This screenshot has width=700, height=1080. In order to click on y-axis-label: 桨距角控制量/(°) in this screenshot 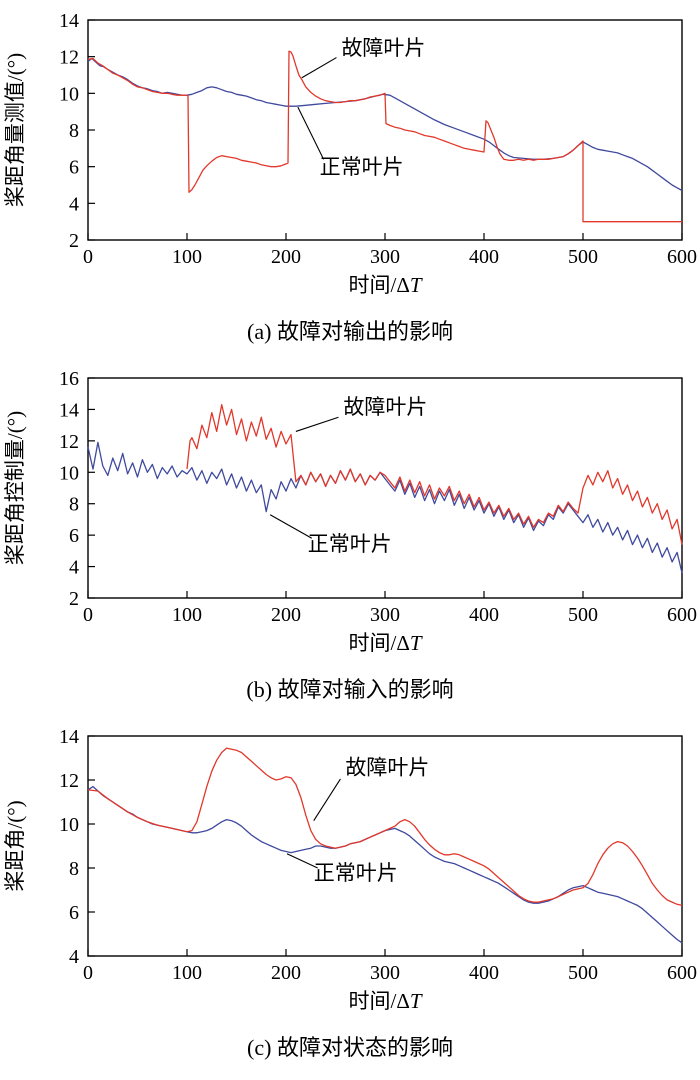, I will do `click(15, 488)`.